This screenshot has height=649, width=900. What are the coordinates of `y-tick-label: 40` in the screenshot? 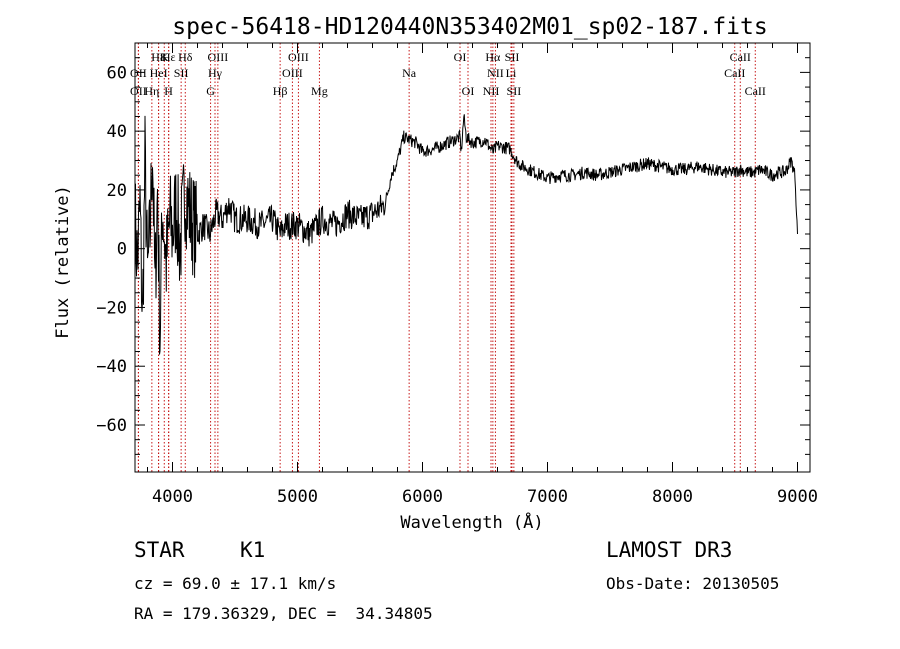 It's located at (117, 132).